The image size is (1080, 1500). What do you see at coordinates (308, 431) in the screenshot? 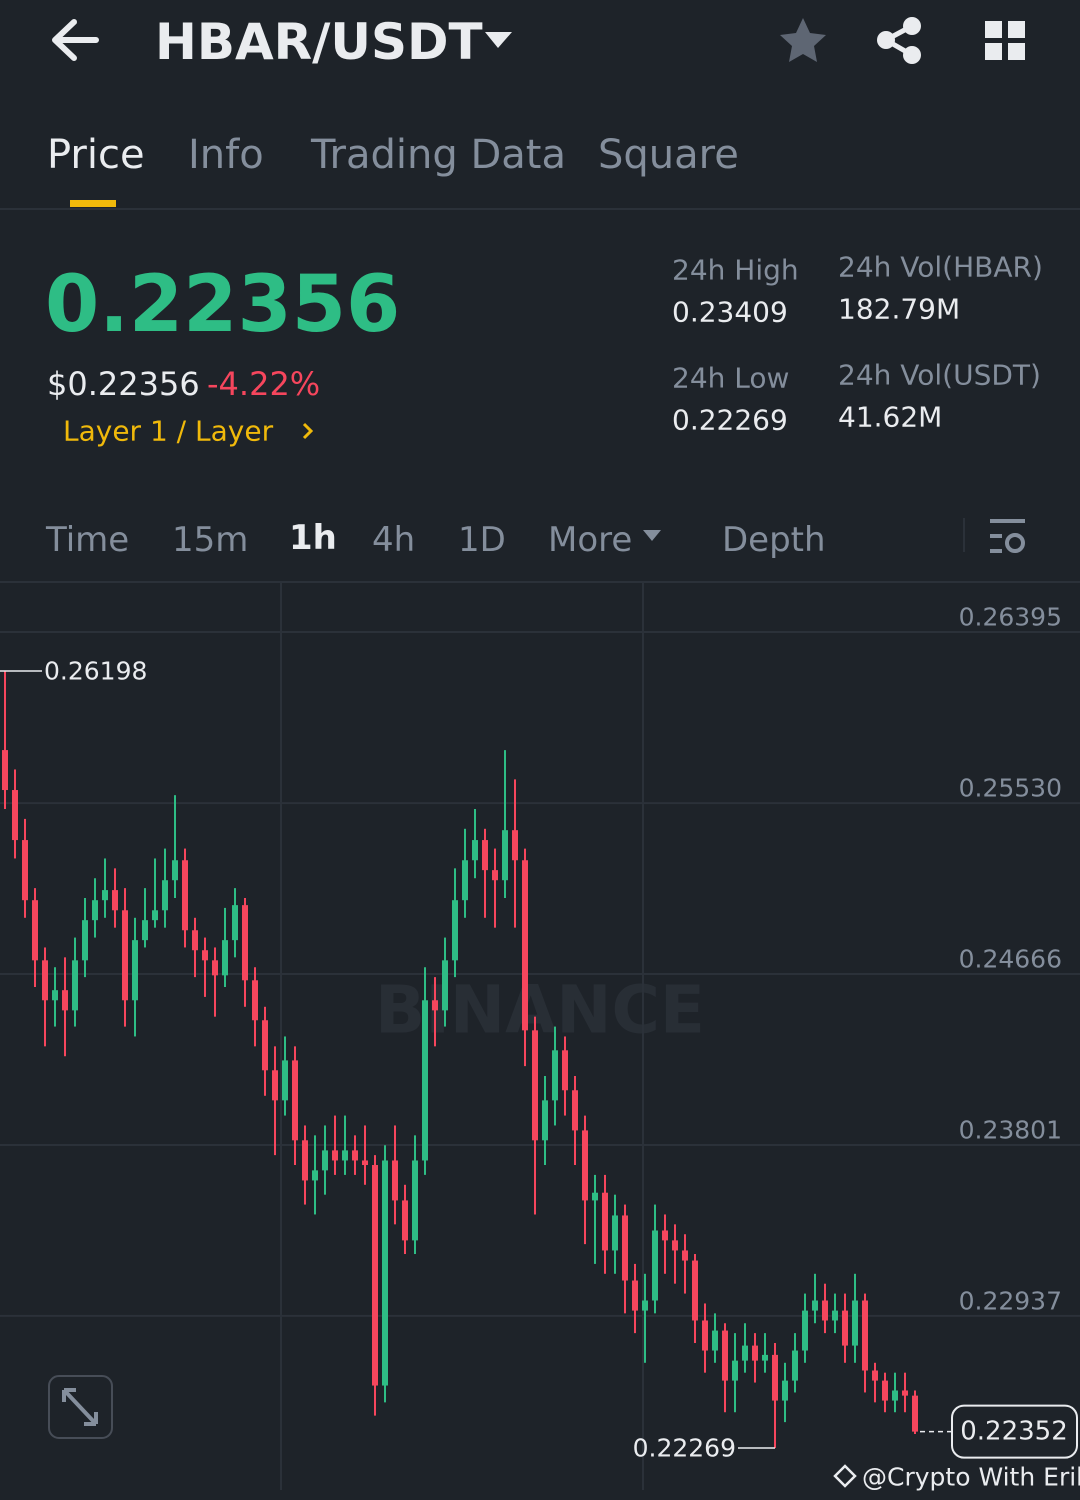
I see `tag-chevron` at bounding box center [308, 431].